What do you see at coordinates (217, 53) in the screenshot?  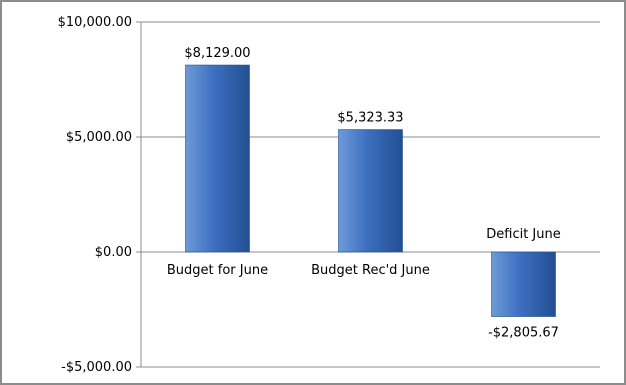 I see `data-label: $8,129.00` at bounding box center [217, 53].